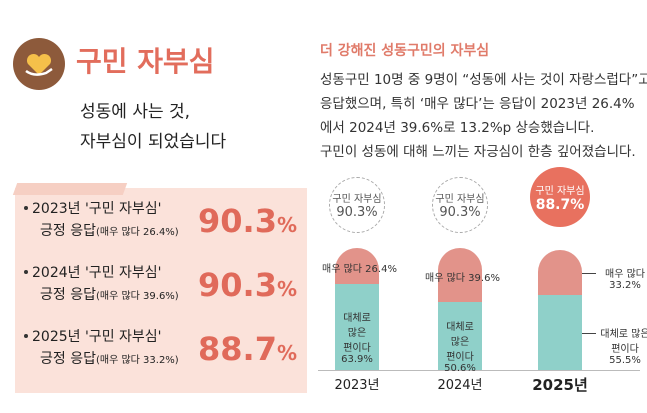 The image size is (647, 413). Describe the element at coordinates (357, 385) in the screenshot. I see `x-label: 2023년` at that location.